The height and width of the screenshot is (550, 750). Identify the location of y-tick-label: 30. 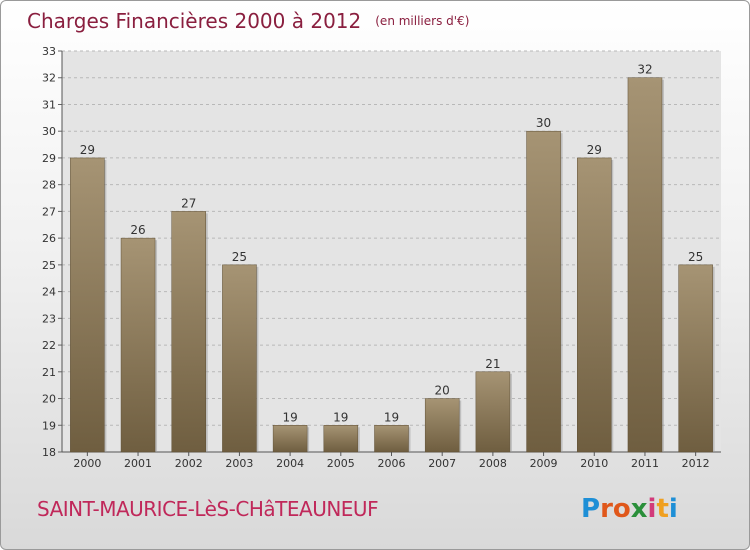
(49, 131).